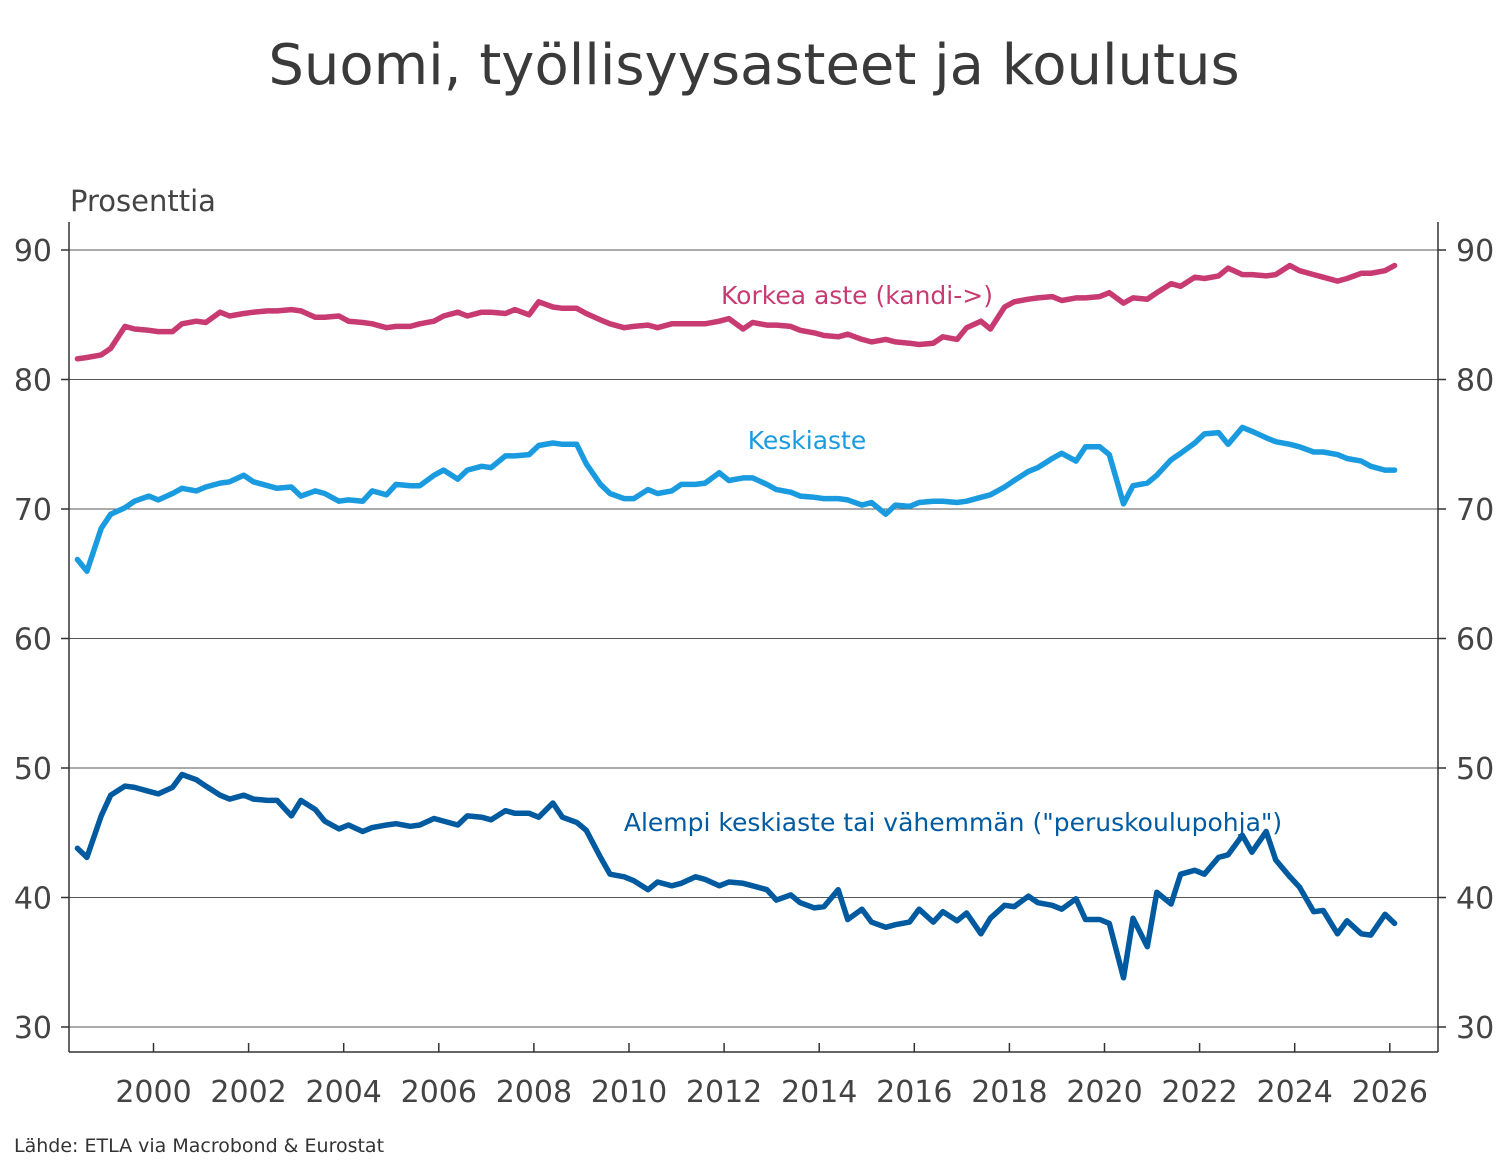 The width and height of the screenshot is (1500, 1164). What do you see at coordinates (1390, 1092) in the screenshot?
I see `x-tick-label: 2026` at bounding box center [1390, 1092].